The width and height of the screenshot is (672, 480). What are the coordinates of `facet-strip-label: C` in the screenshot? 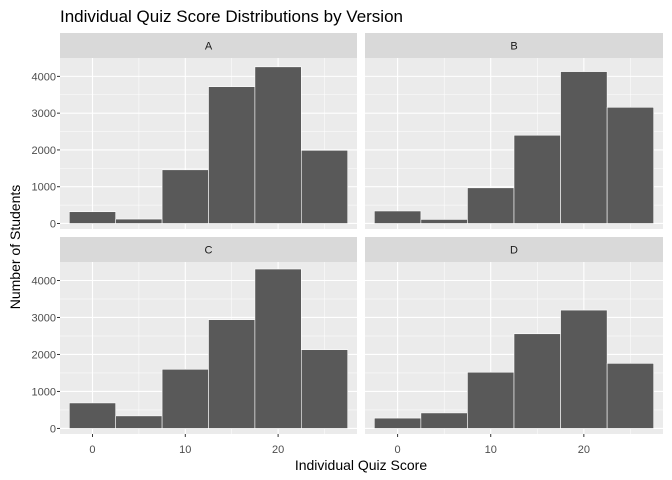 It's located at (209, 251).